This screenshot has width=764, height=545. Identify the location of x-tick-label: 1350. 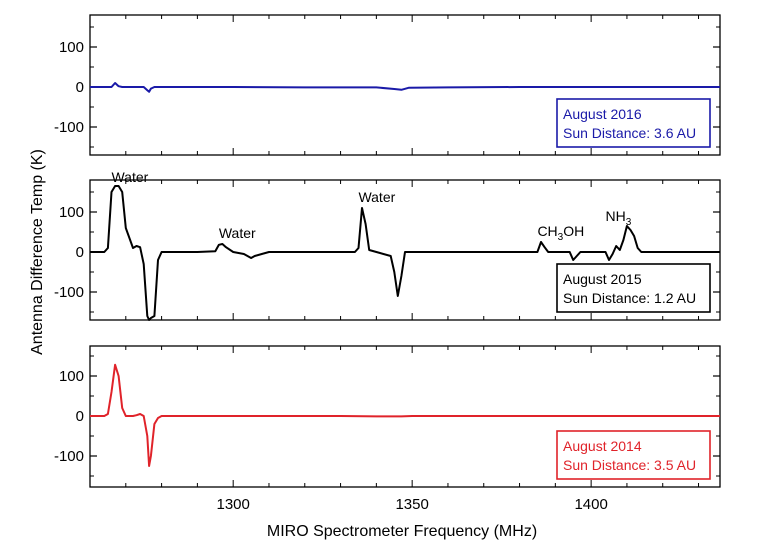
(411, 504).